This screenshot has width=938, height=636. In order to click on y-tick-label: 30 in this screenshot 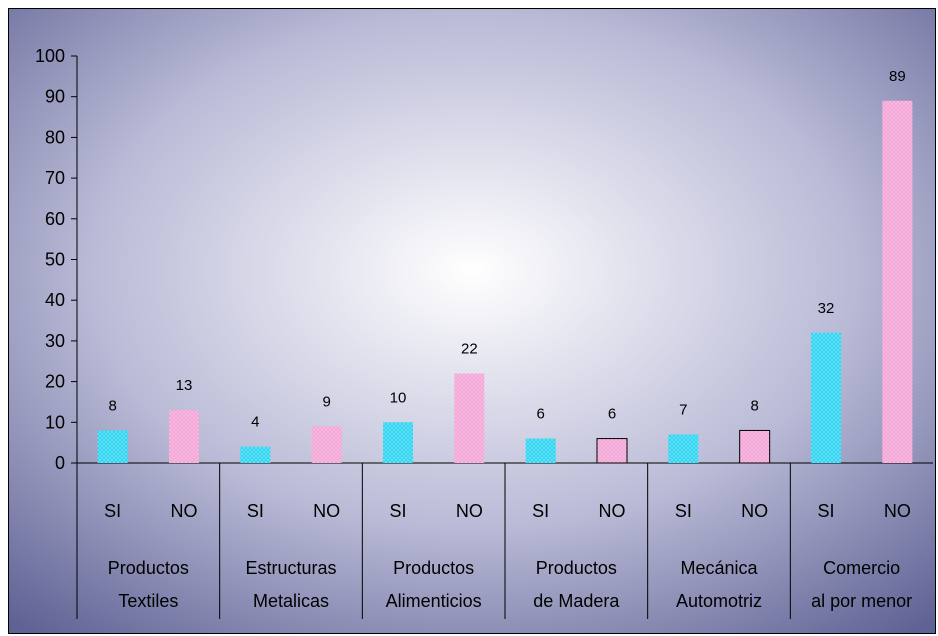, I will do `click(55, 341)`.